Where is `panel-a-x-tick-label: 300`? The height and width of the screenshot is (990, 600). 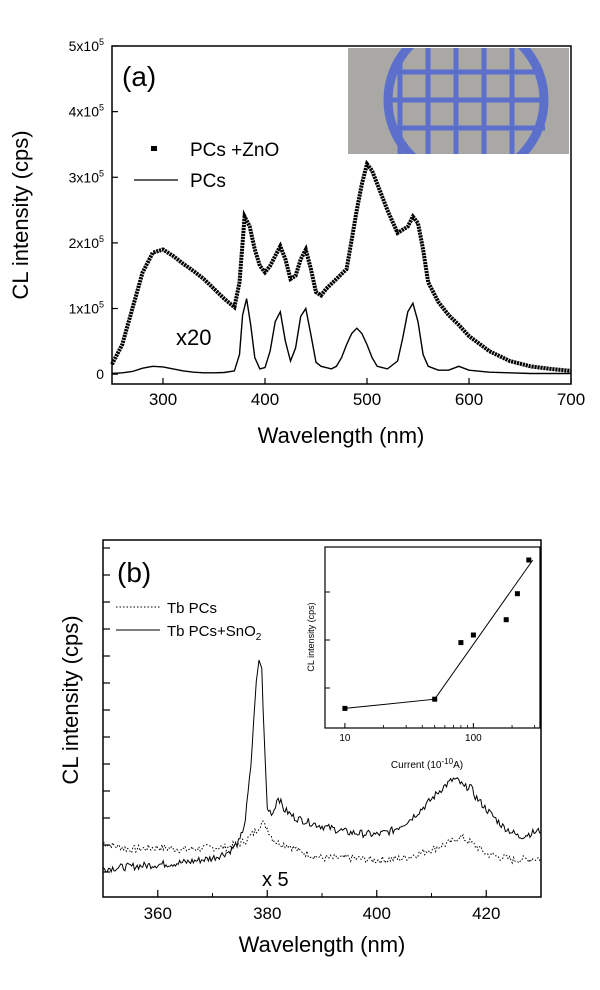 panel-a-x-tick-label: 300 is located at coordinates (163, 399).